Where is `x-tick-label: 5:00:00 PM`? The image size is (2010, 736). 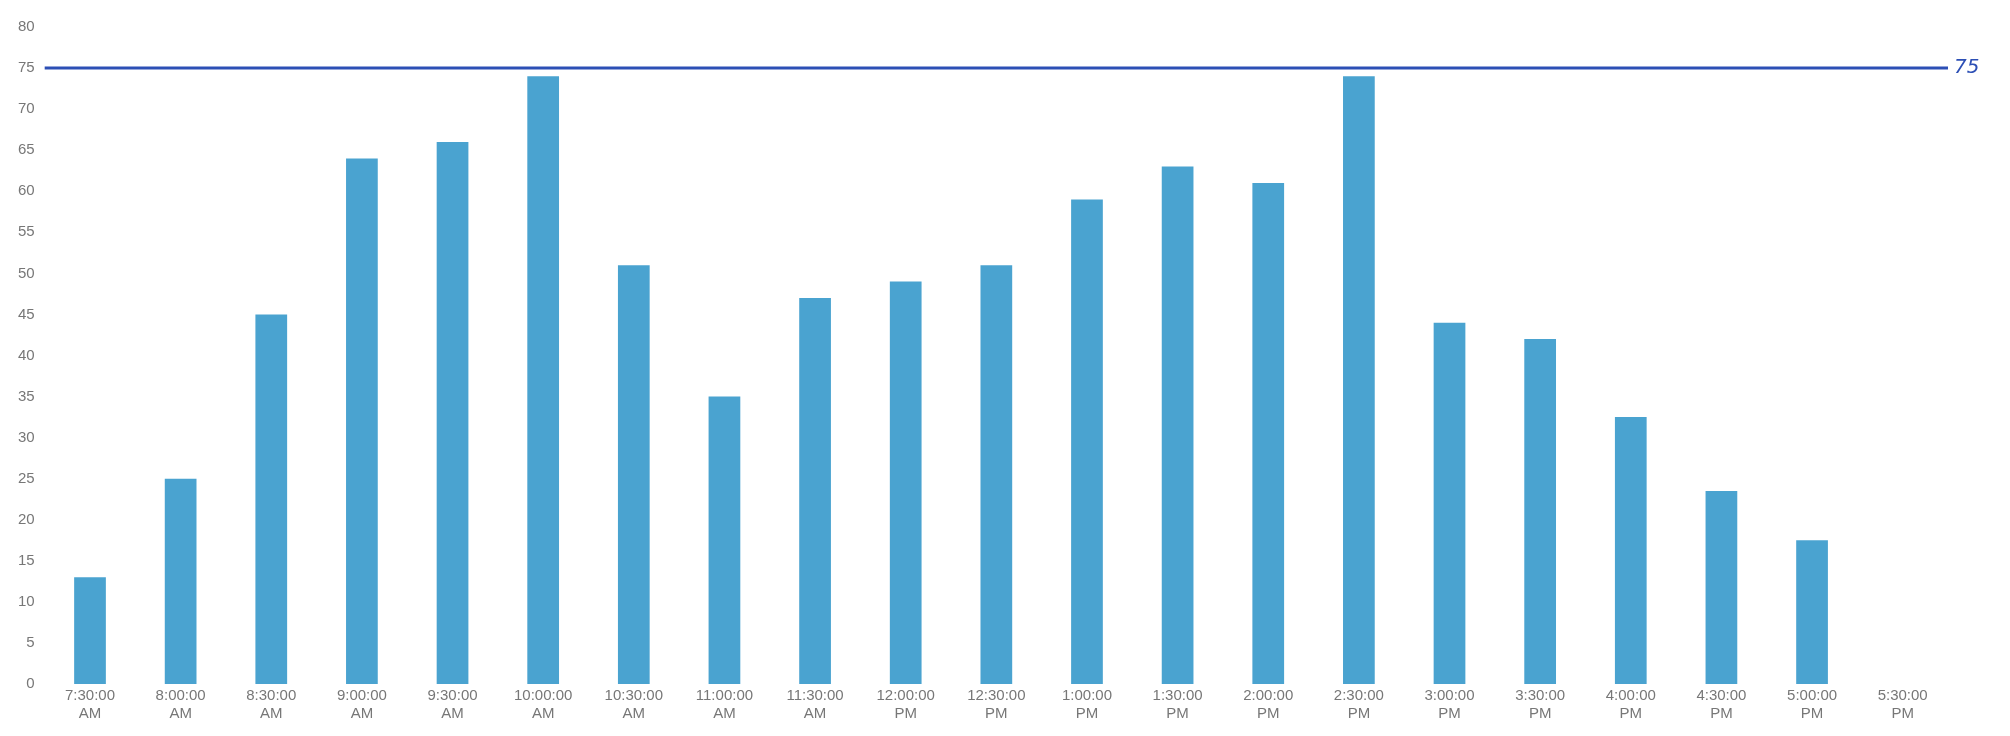
x-tick-label: 5:00:00 PM is located at coordinates (1812, 704).